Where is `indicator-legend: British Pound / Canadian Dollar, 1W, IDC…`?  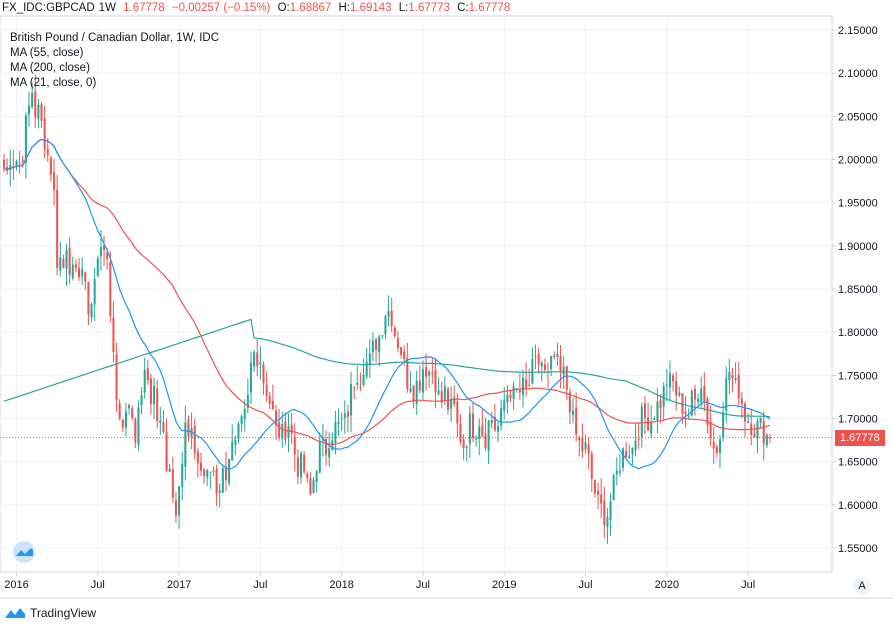
indicator-legend: British Pound / Canadian Dollar, 1W, IDC… is located at coordinates (114, 61).